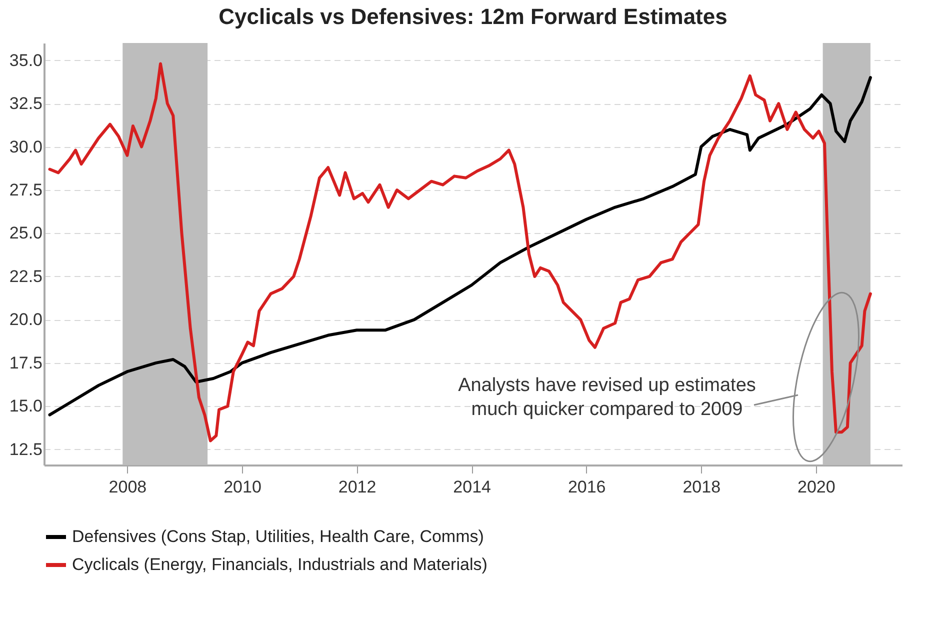 The image size is (947, 637). Describe the element at coordinates (25, 406) in the screenshot. I see `y-tick-label: 15.0` at that location.